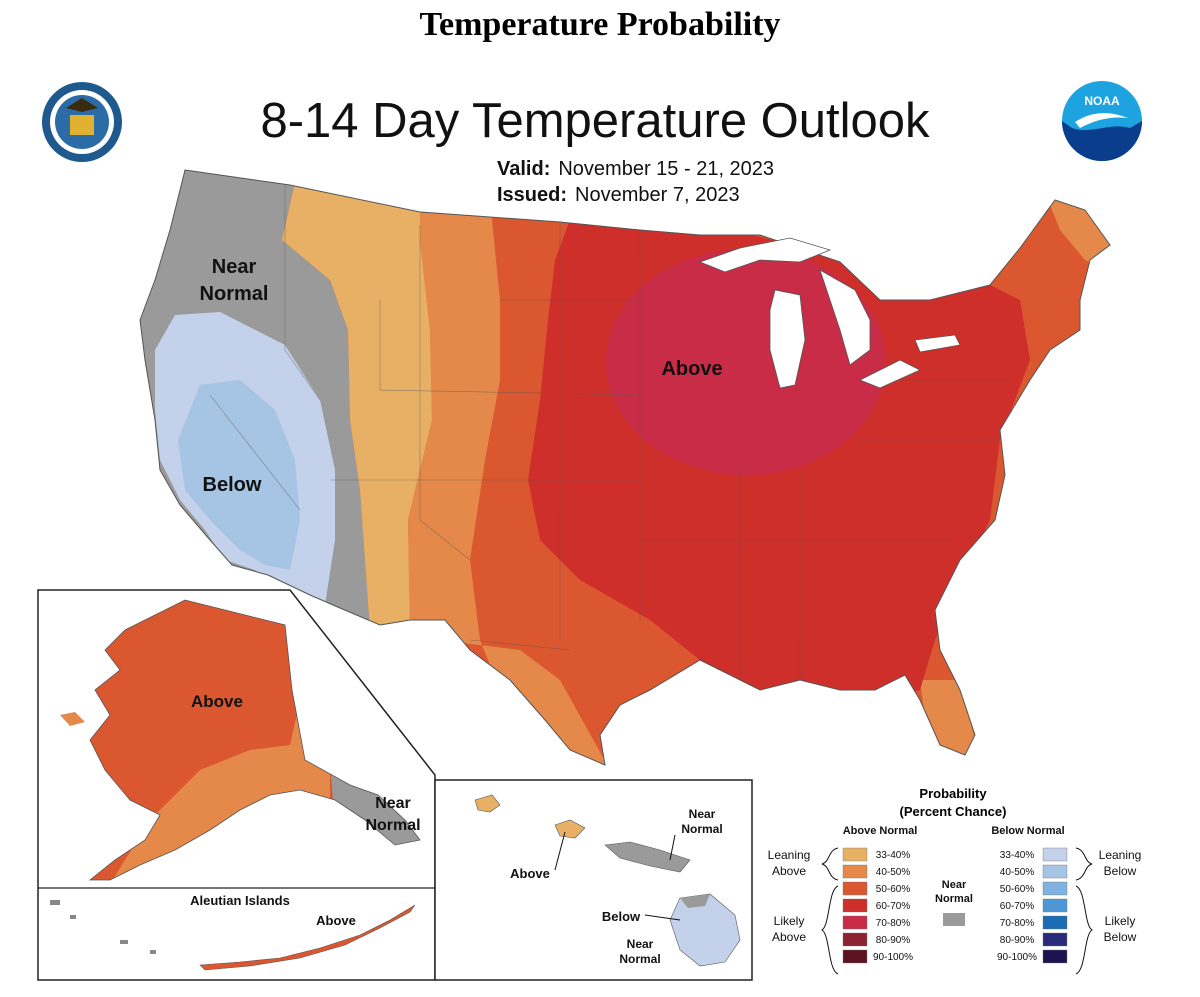 The image size is (1200, 997). What do you see at coordinates (1017, 906) in the screenshot?
I see `legend-below-label: 60-70%` at bounding box center [1017, 906].